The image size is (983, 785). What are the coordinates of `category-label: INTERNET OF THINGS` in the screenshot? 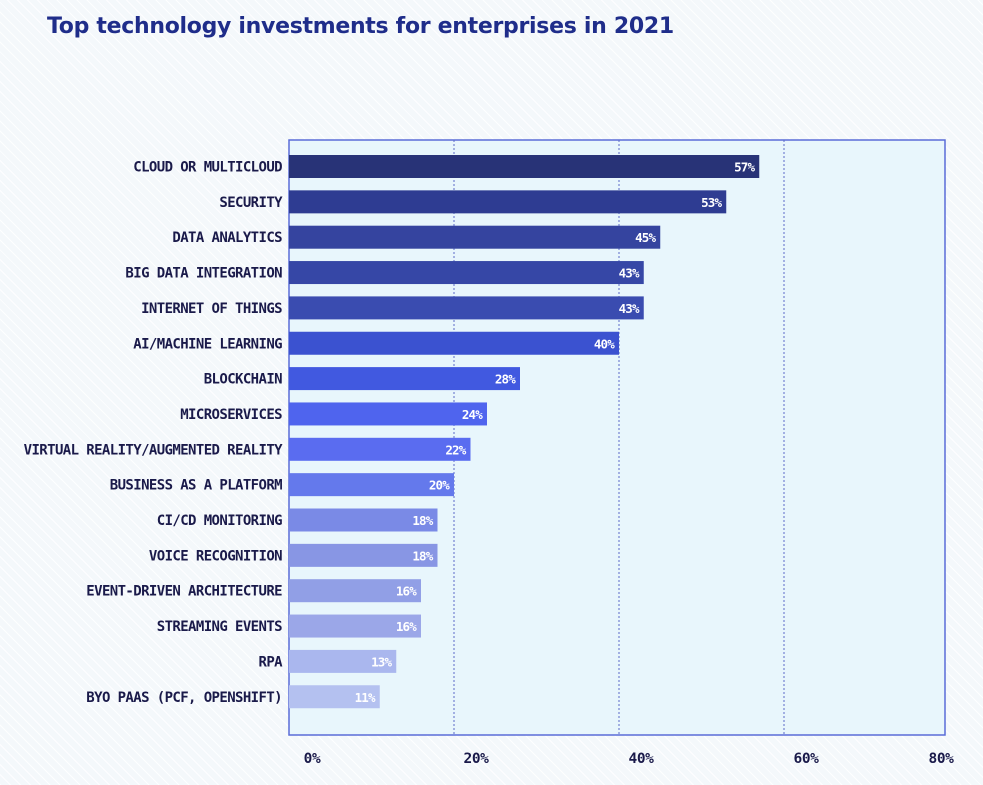 It's located at (211, 309).